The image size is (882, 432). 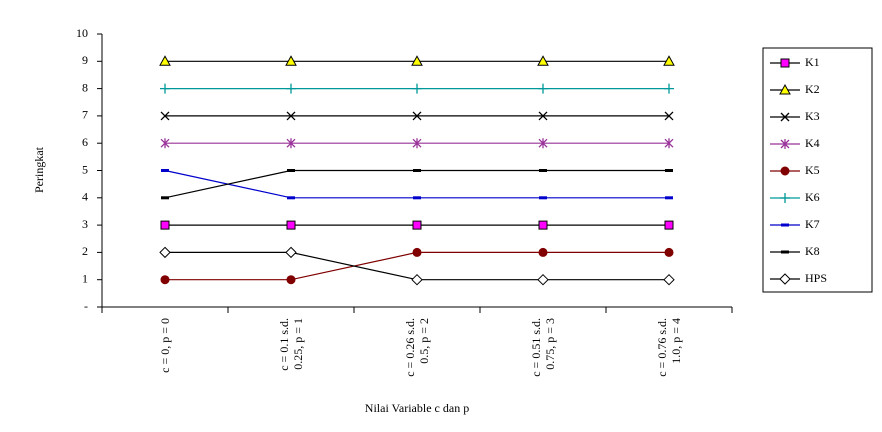 I want to click on x-tick-label: c = 0.76 s.d. 1.0, p = 4, so click(x=669, y=347).